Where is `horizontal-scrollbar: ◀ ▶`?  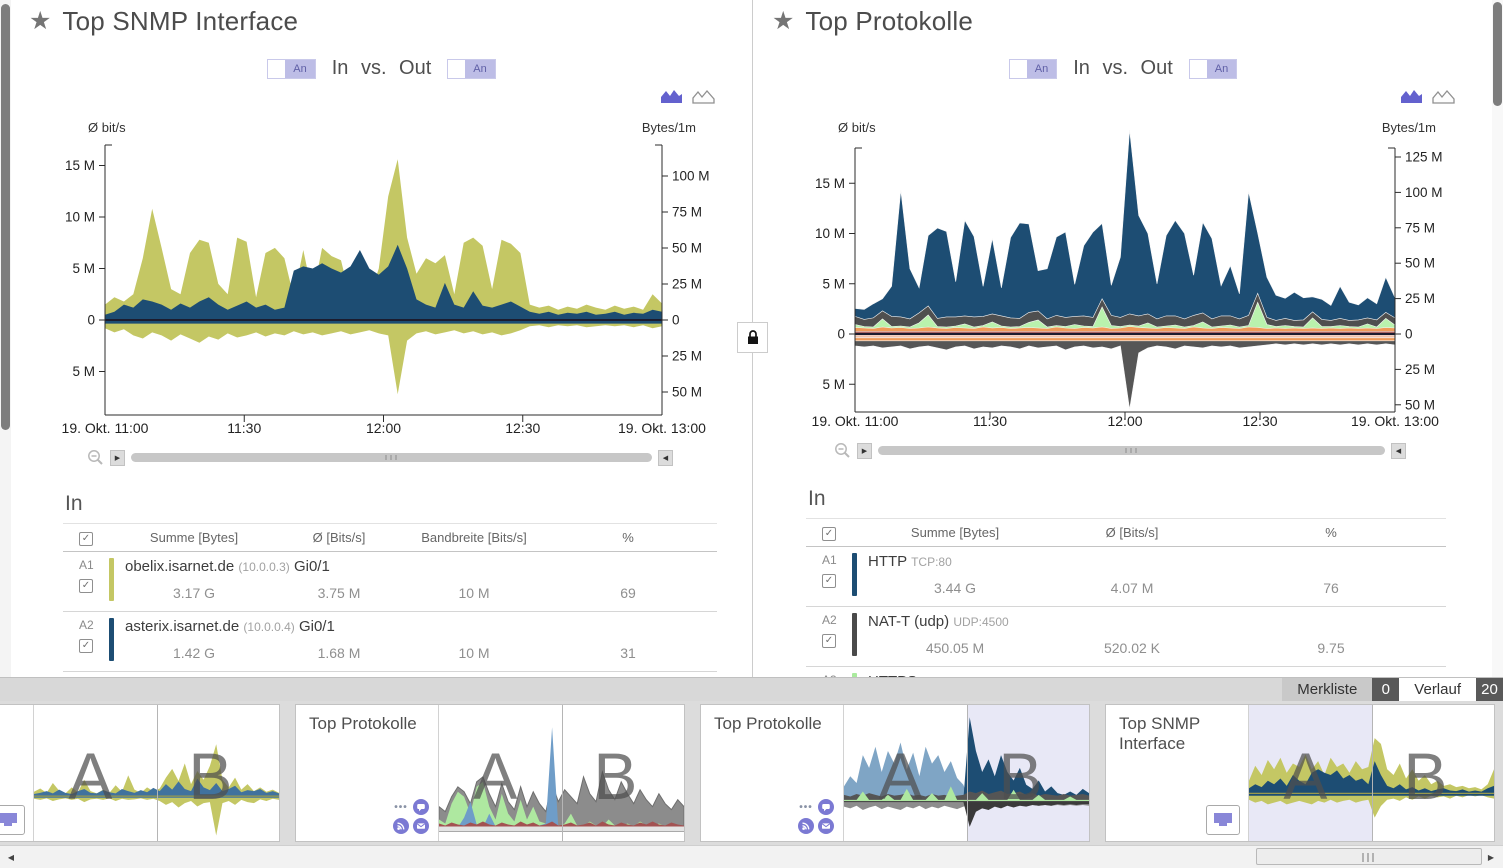 horizontal-scrollbar: ◀ ▶ is located at coordinates (751, 856).